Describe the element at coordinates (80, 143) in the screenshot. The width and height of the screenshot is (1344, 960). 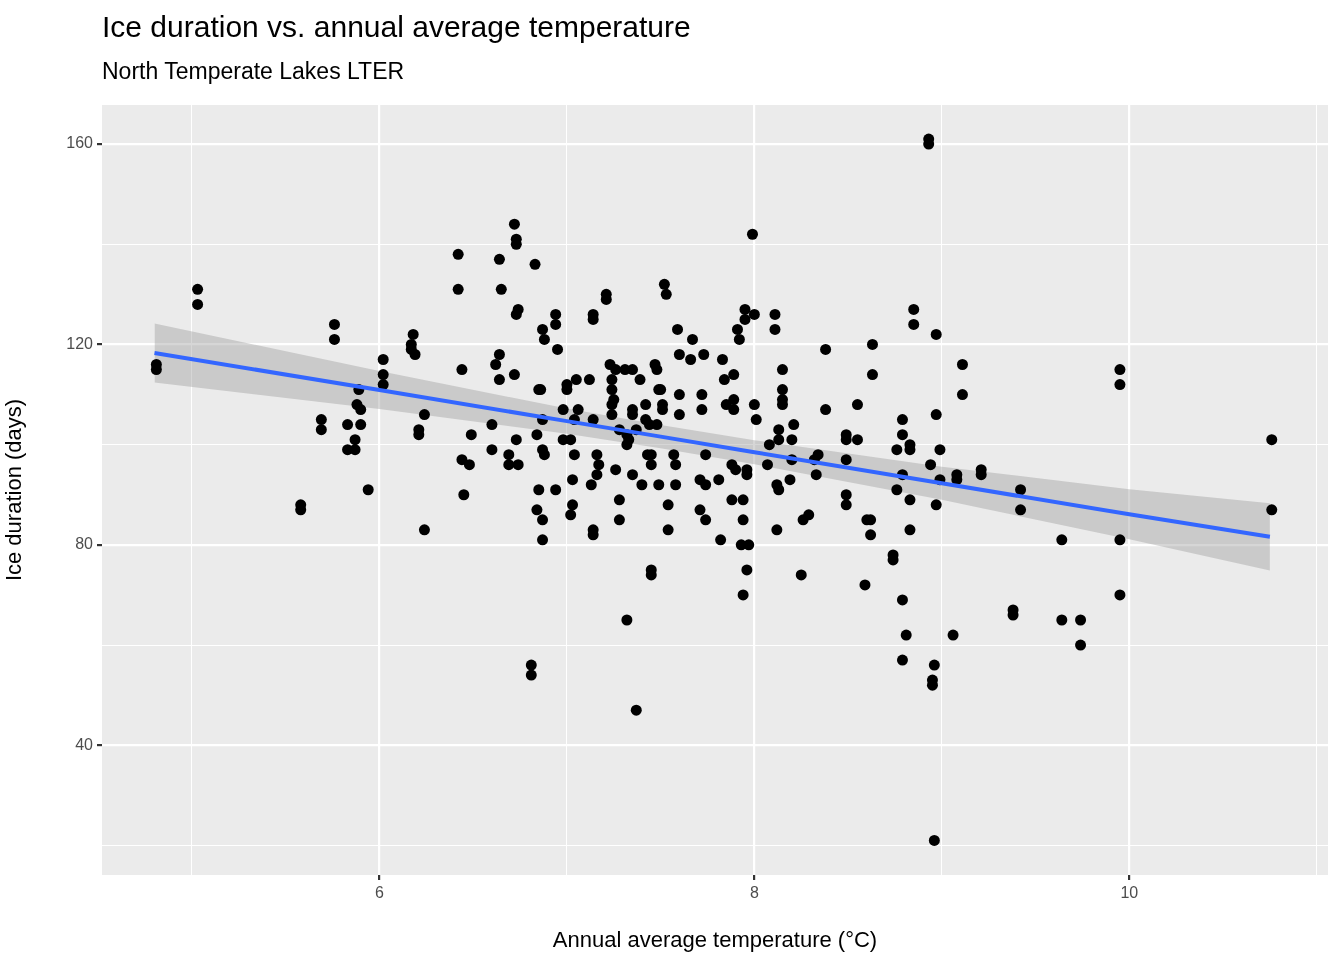
I see `y-tick-label: 160` at that location.